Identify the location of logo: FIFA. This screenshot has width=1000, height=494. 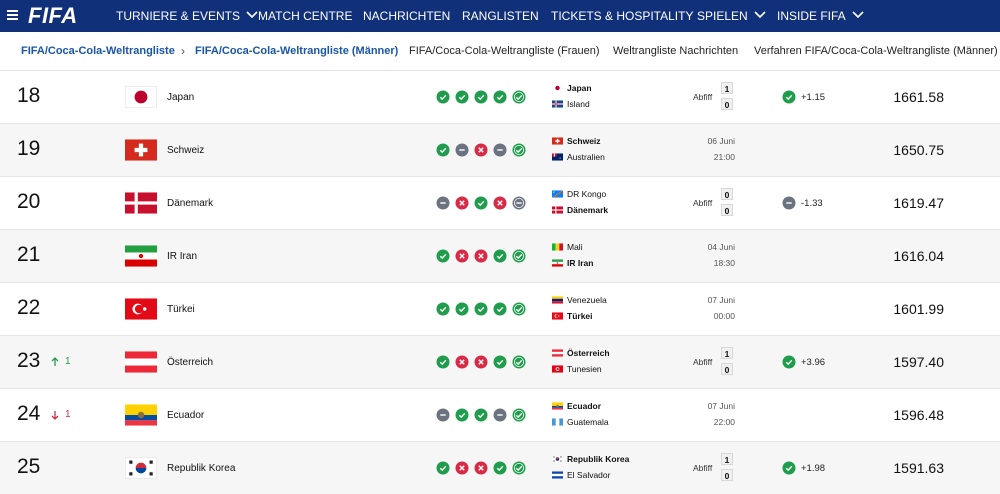
(53, 15).